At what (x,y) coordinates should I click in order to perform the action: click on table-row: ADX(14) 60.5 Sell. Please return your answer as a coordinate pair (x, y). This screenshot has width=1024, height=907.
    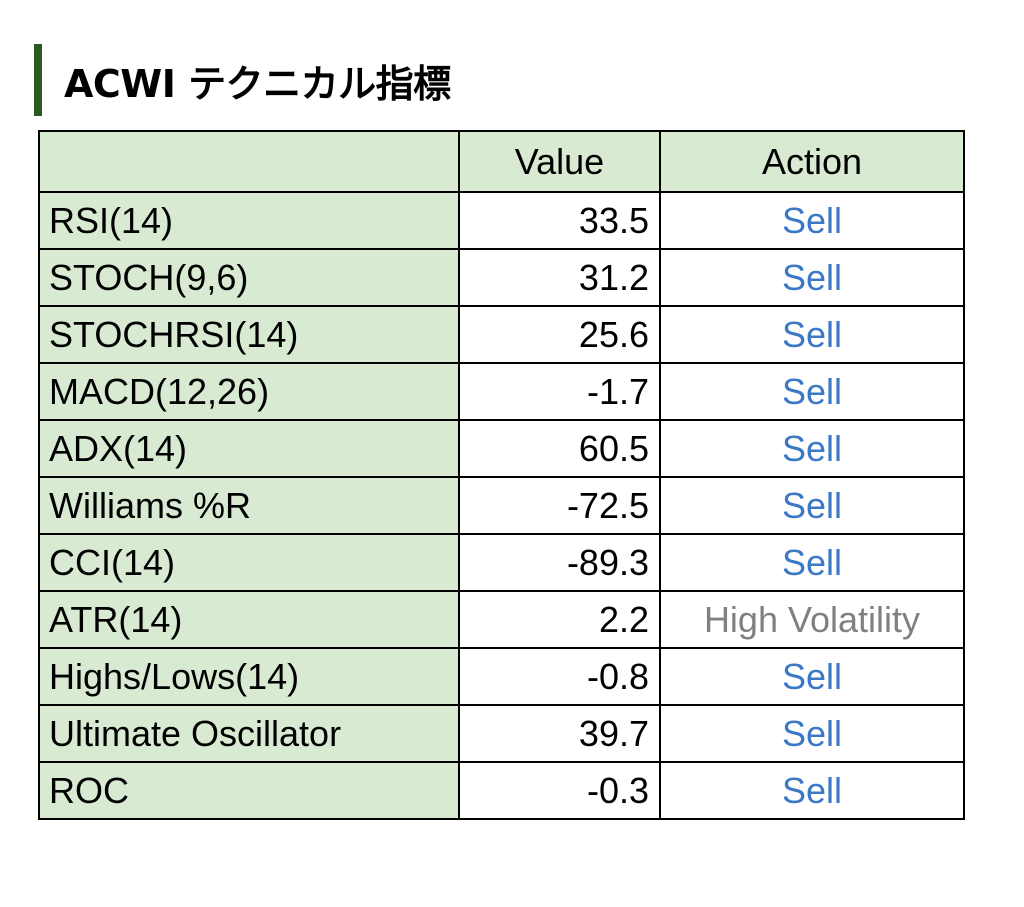
    Looking at the image, I should click on (501, 448).